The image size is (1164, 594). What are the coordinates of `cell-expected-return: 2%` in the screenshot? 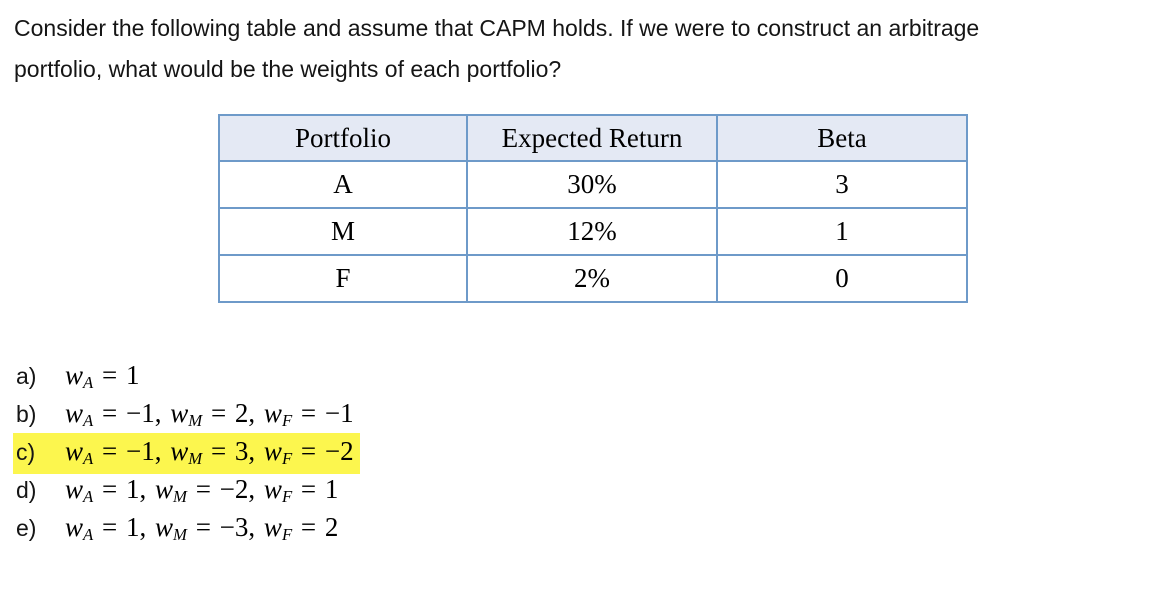 It's located at (592, 278).